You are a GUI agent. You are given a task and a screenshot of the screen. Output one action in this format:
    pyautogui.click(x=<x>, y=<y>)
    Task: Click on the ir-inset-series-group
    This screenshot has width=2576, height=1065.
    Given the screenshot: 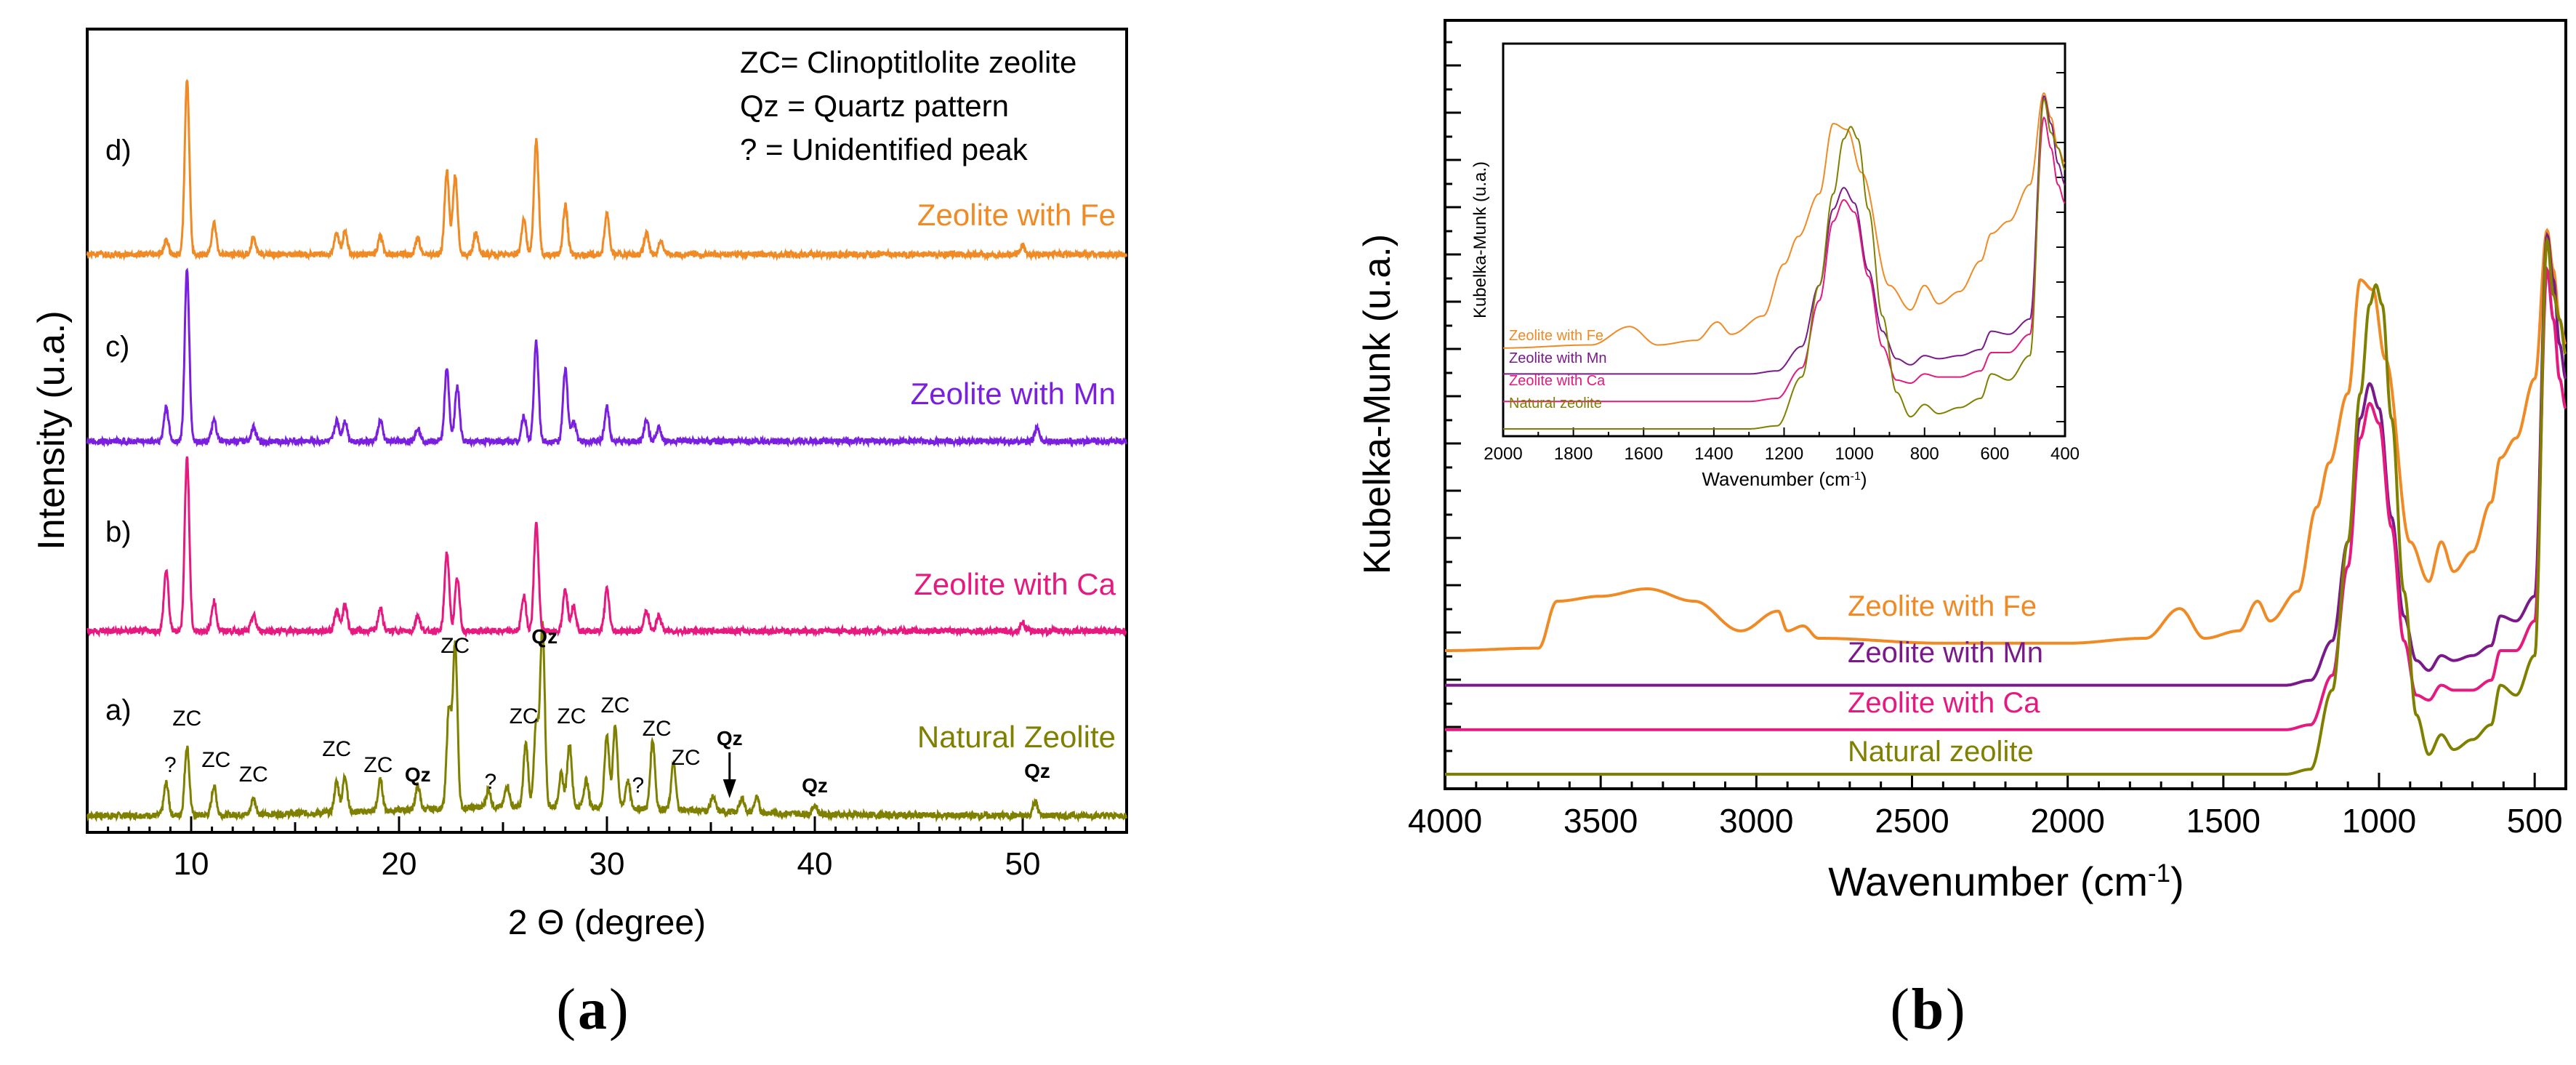 What is the action you would take?
    pyautogui.click(x=1784, y=261)
    